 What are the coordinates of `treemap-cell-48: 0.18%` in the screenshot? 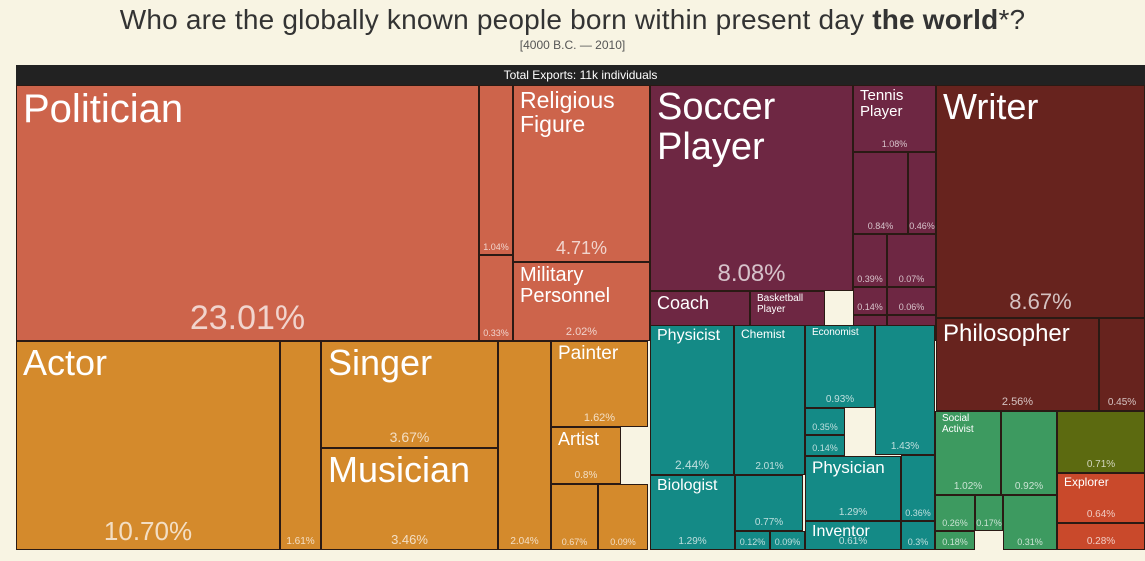 It's located at (955, 540).